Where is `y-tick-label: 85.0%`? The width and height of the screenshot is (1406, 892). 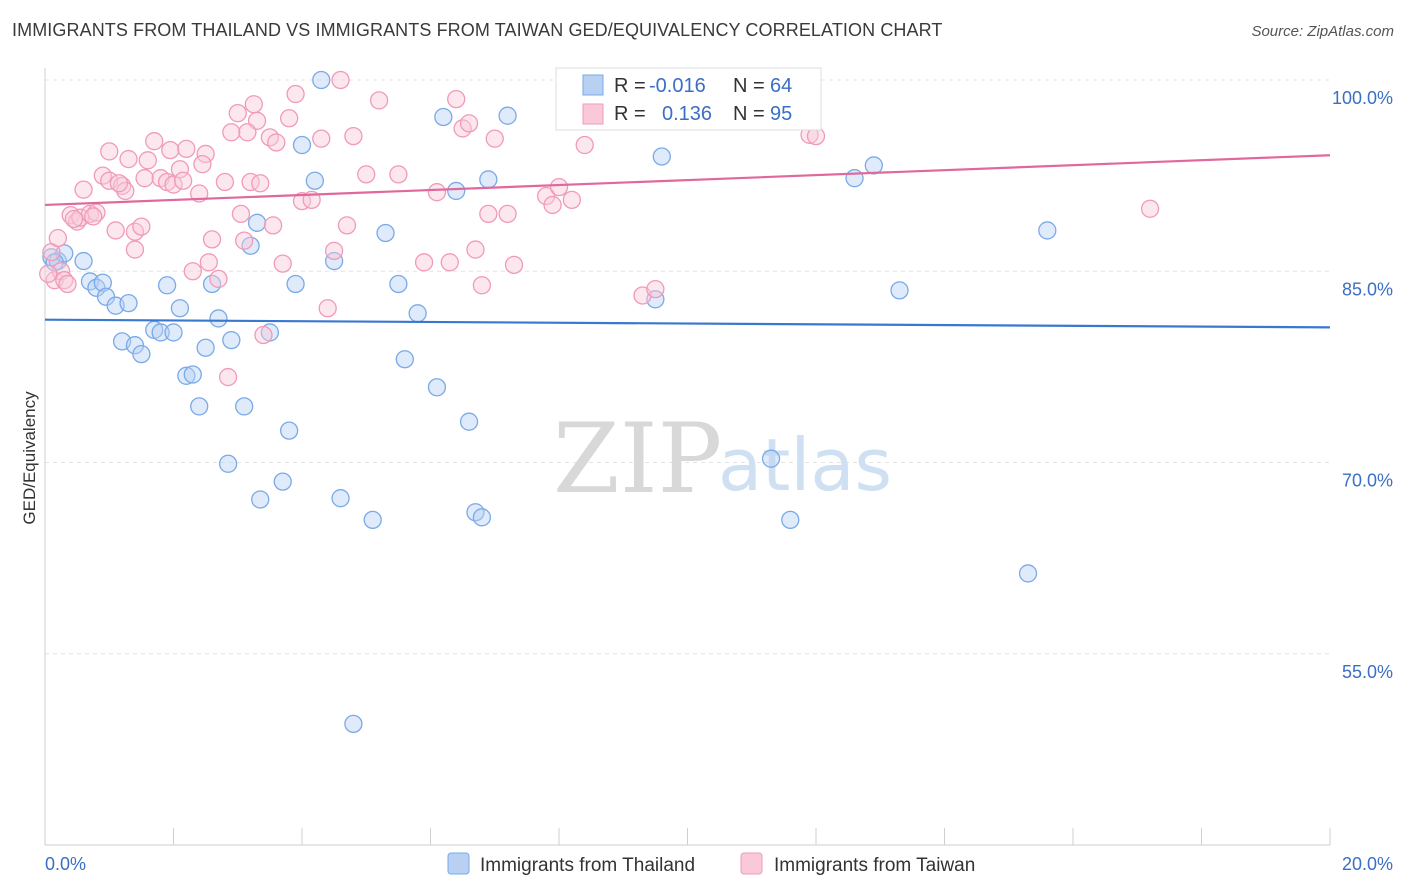
y-tick-label: 85.0% is located at coordinates (1367, 289).